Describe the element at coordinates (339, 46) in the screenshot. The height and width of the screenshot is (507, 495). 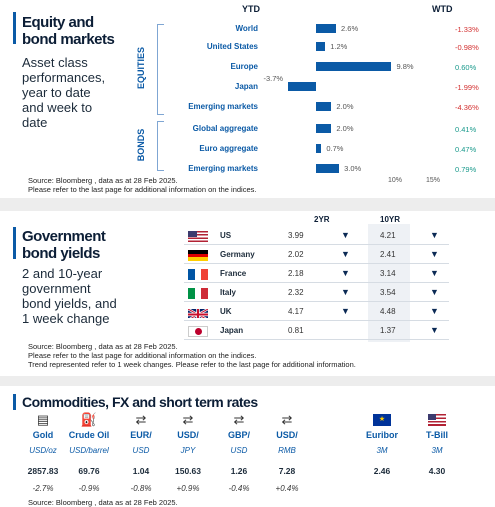
I see `ytd-value-label-1: 1.2%` at that location.